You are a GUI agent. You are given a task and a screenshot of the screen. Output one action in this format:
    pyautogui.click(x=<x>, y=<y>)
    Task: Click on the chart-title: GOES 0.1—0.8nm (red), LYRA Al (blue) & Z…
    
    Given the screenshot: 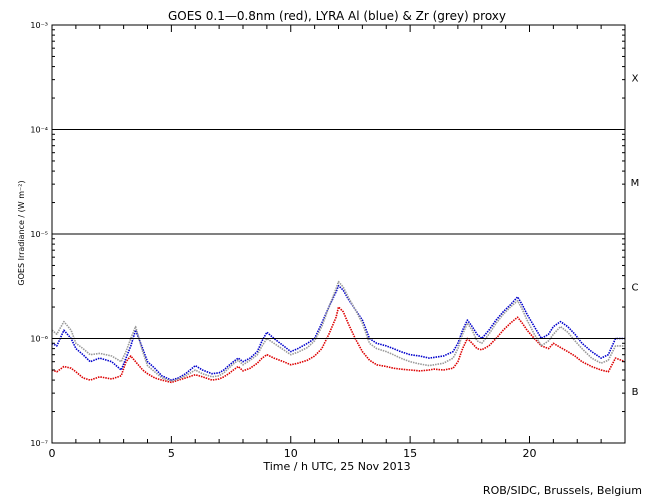 What is the action you would take?
    pyautogui.click(x=337, y=16)
    